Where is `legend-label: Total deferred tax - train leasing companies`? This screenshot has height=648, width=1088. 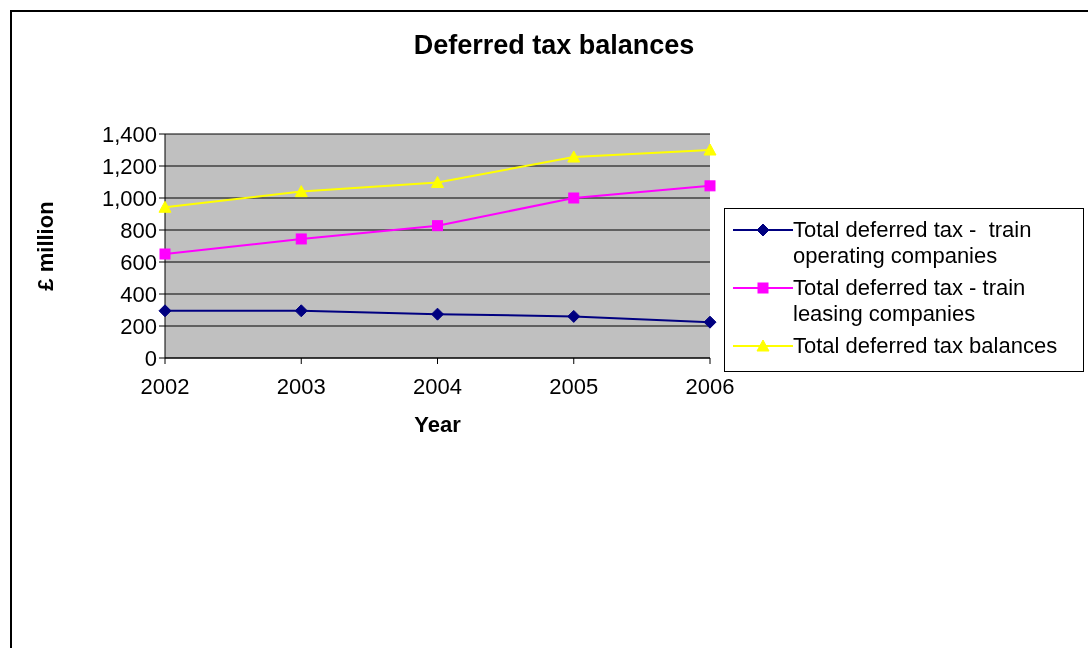
legend-label: Total deferred tax - train leasing companies is located at coordinates (910, 301).